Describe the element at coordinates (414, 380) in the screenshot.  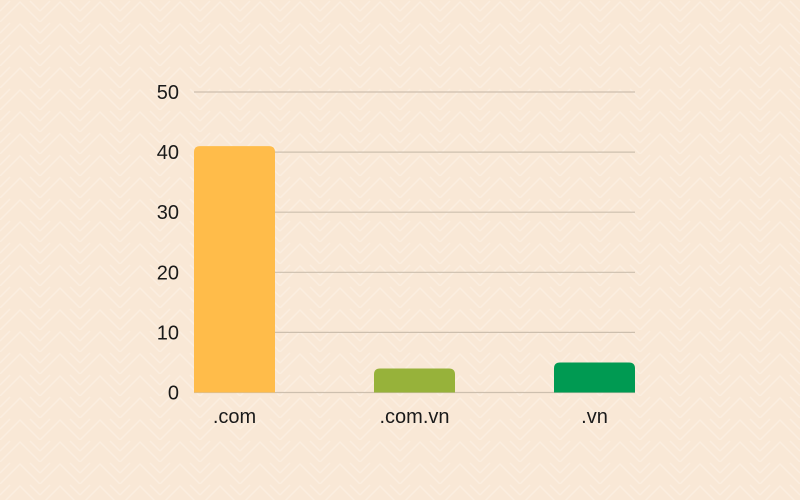
I see `bar-comvn` at that location.